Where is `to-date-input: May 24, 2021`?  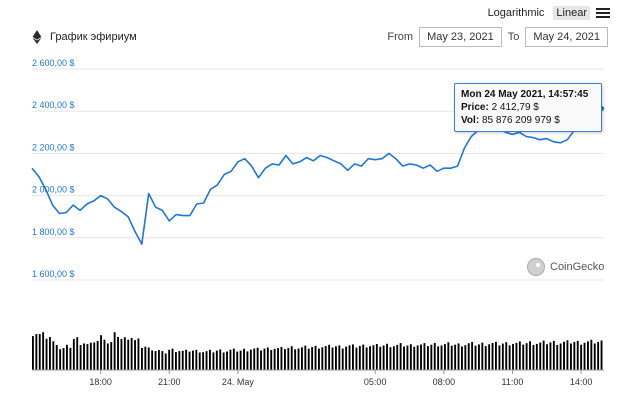
to-date-input: May 24, 2021 is located at coordinates (566, 37).